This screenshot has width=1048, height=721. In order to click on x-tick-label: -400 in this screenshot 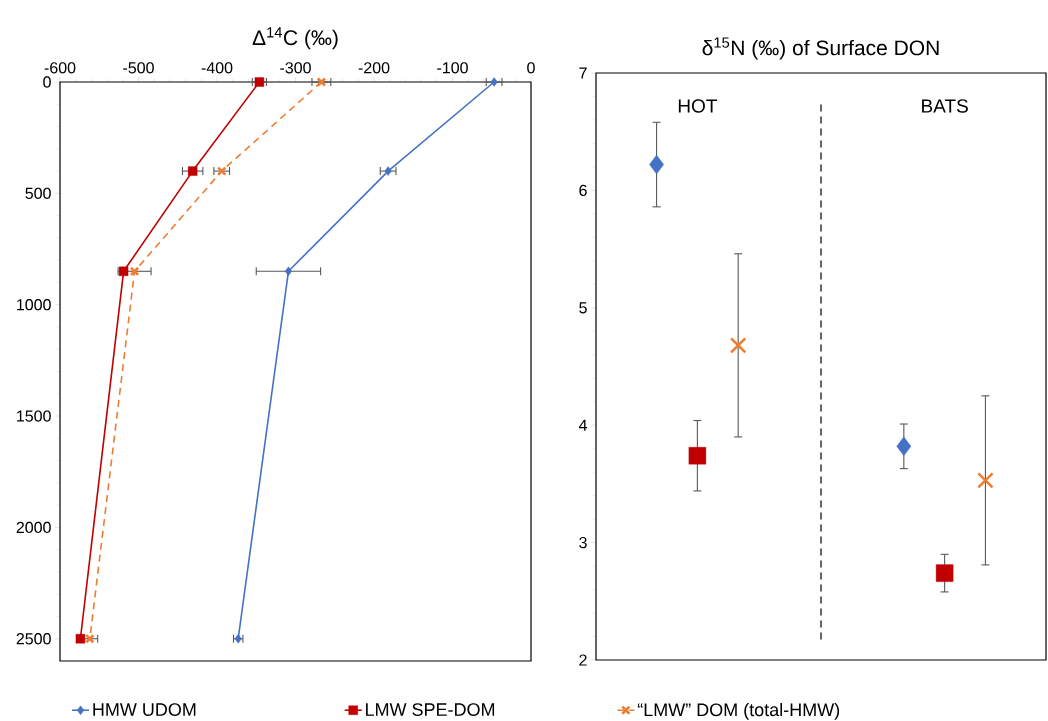, I will do `click(217, 68)`.